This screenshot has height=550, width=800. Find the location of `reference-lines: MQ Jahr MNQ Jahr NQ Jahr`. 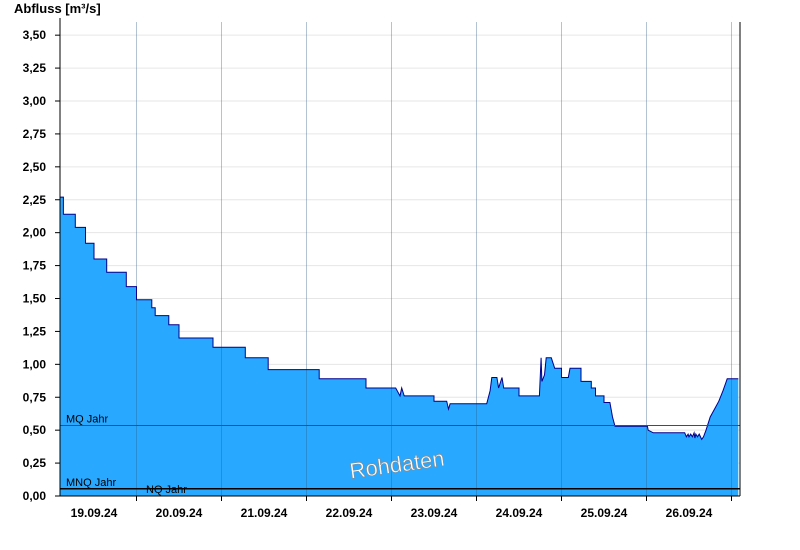

reference-lines: MQ Jahr MNQ Jahr NQ Jahr is located at coordinates (400, 455).